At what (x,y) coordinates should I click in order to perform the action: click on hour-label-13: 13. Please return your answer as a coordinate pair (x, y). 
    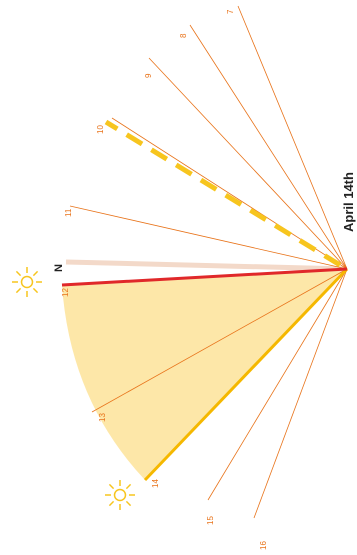
    Looking at the image, I should click on (102, 417).